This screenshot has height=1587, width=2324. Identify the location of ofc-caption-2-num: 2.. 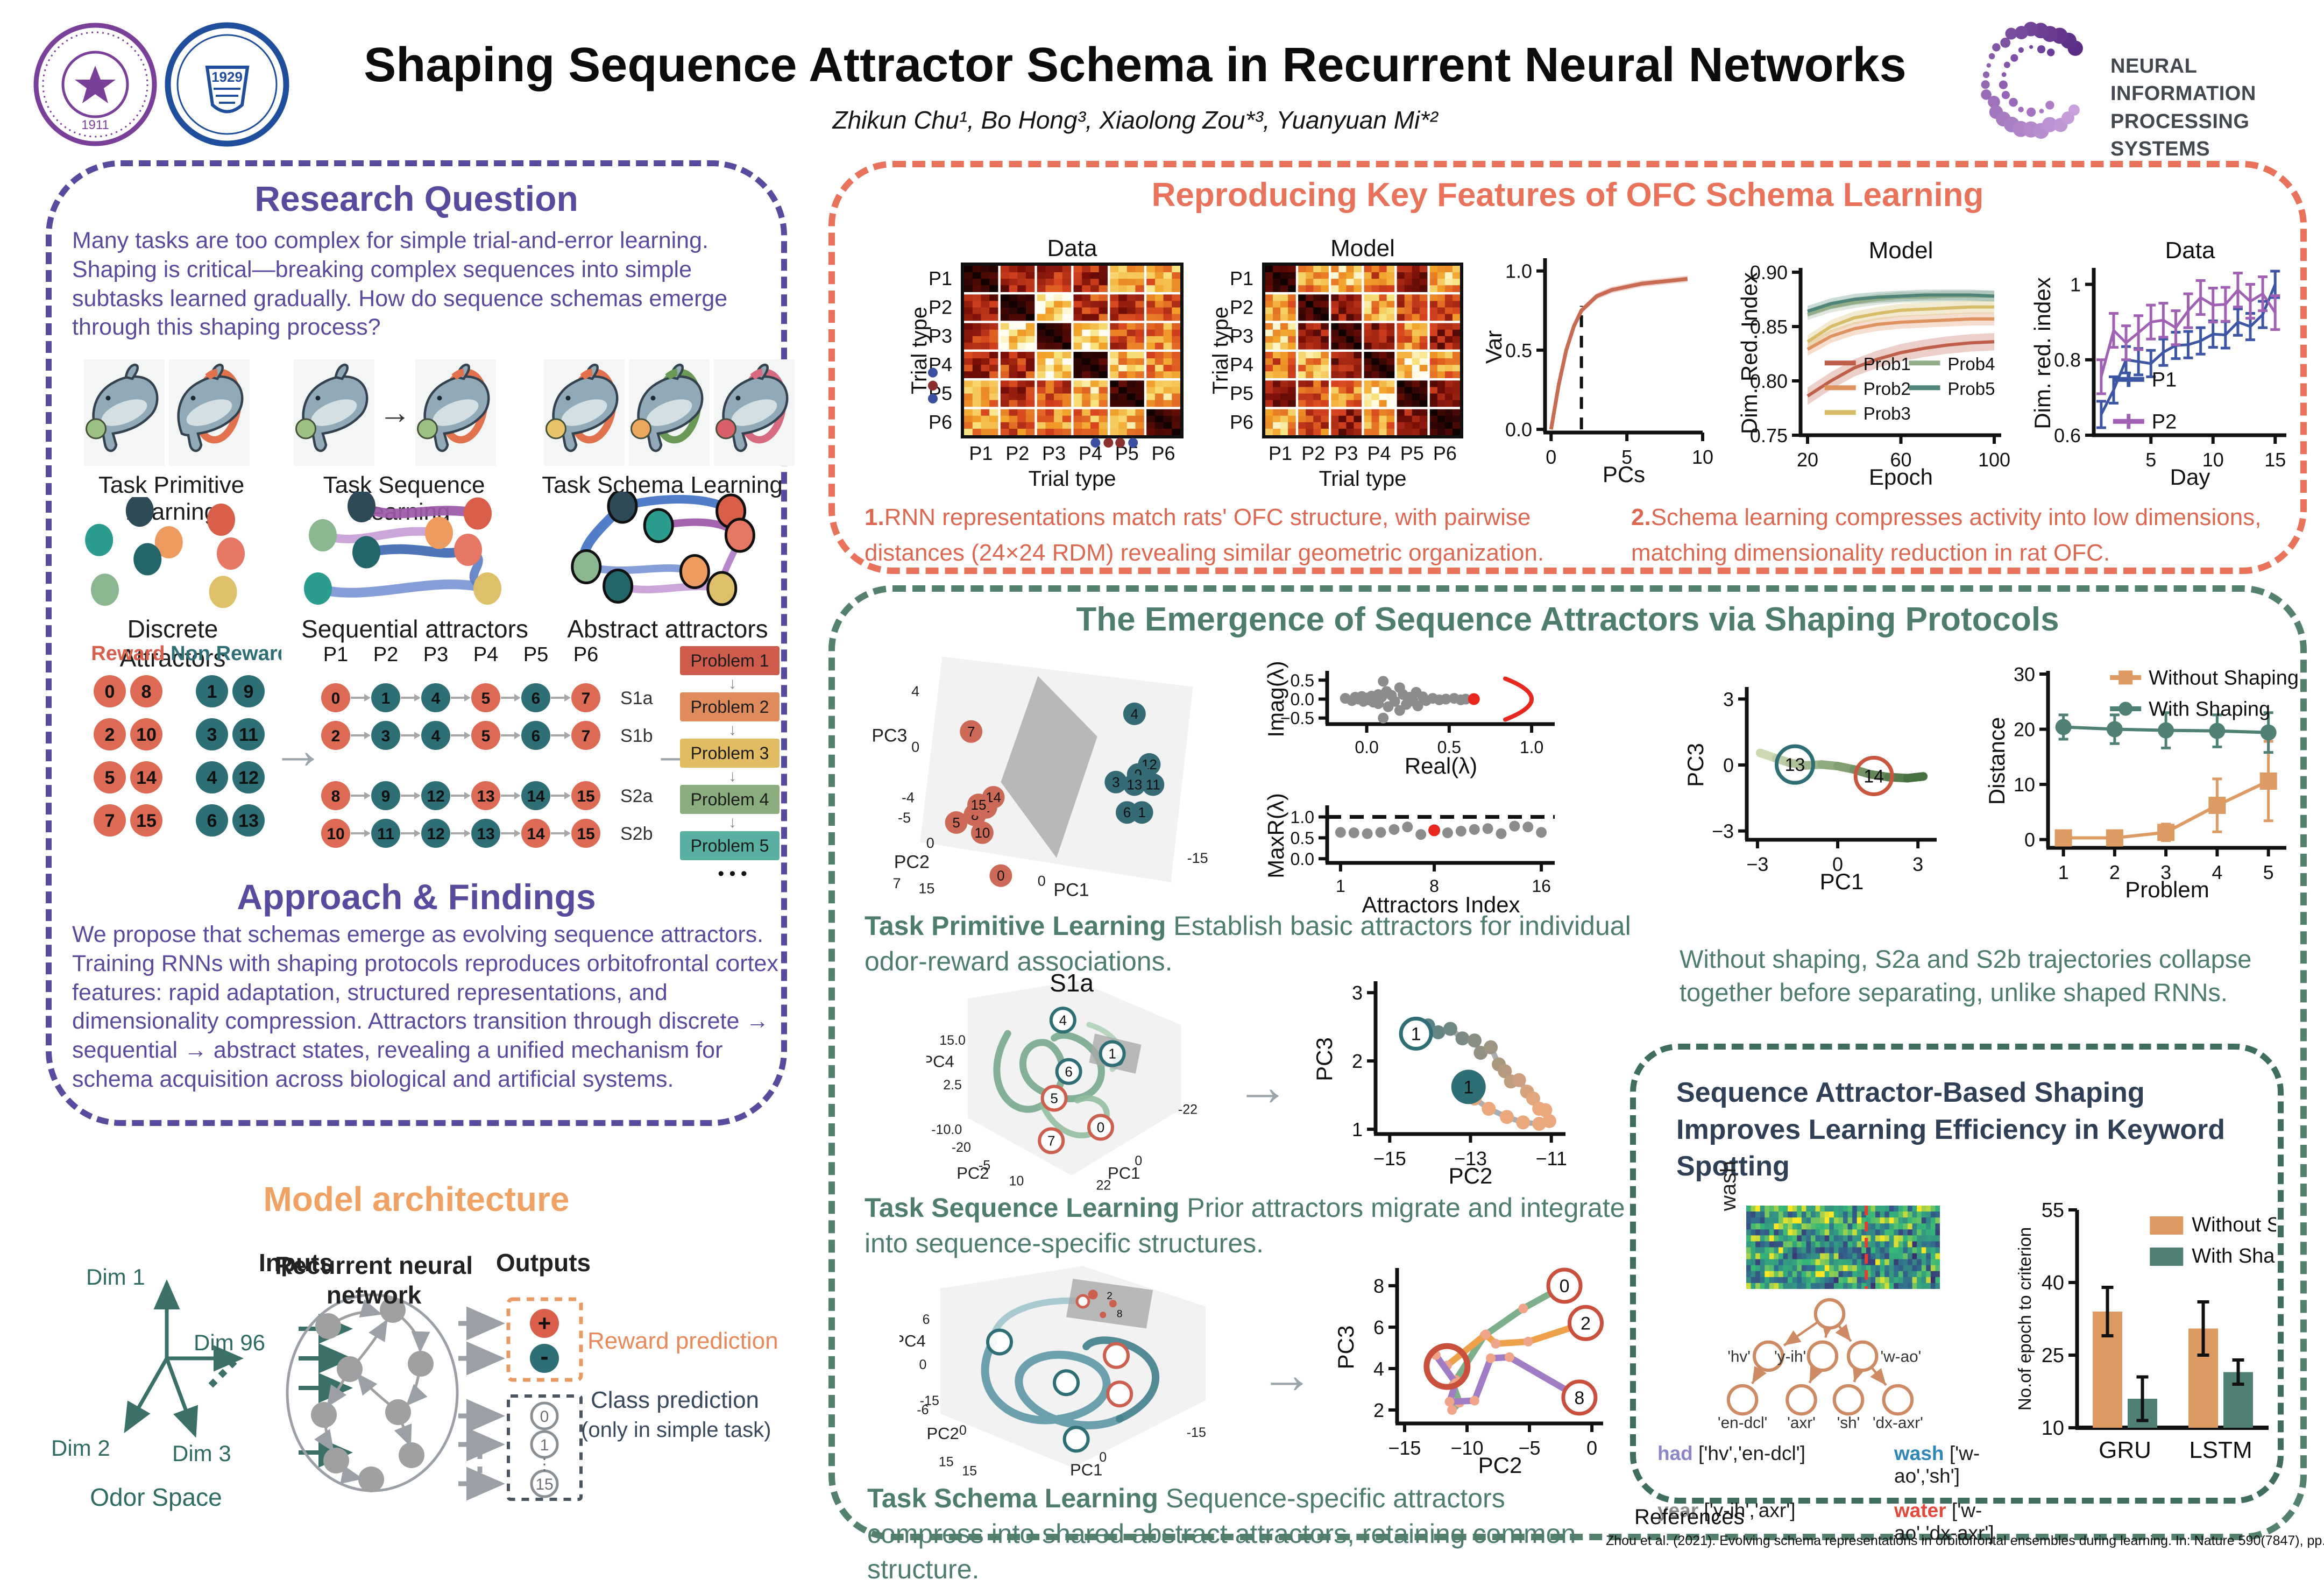
(1641, 517).